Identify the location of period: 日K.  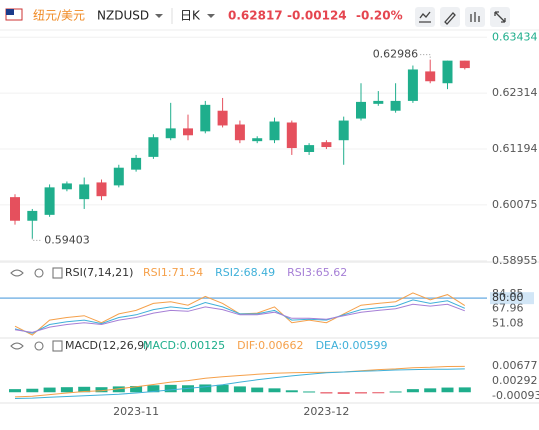
(190, 16).